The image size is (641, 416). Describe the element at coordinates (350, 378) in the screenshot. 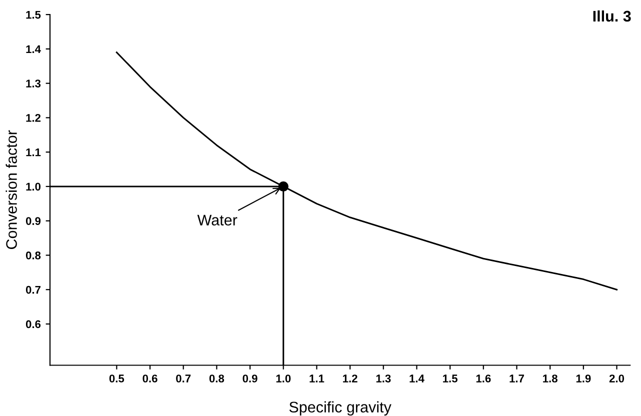

I see `x-tick-label: 1.2` at that location.